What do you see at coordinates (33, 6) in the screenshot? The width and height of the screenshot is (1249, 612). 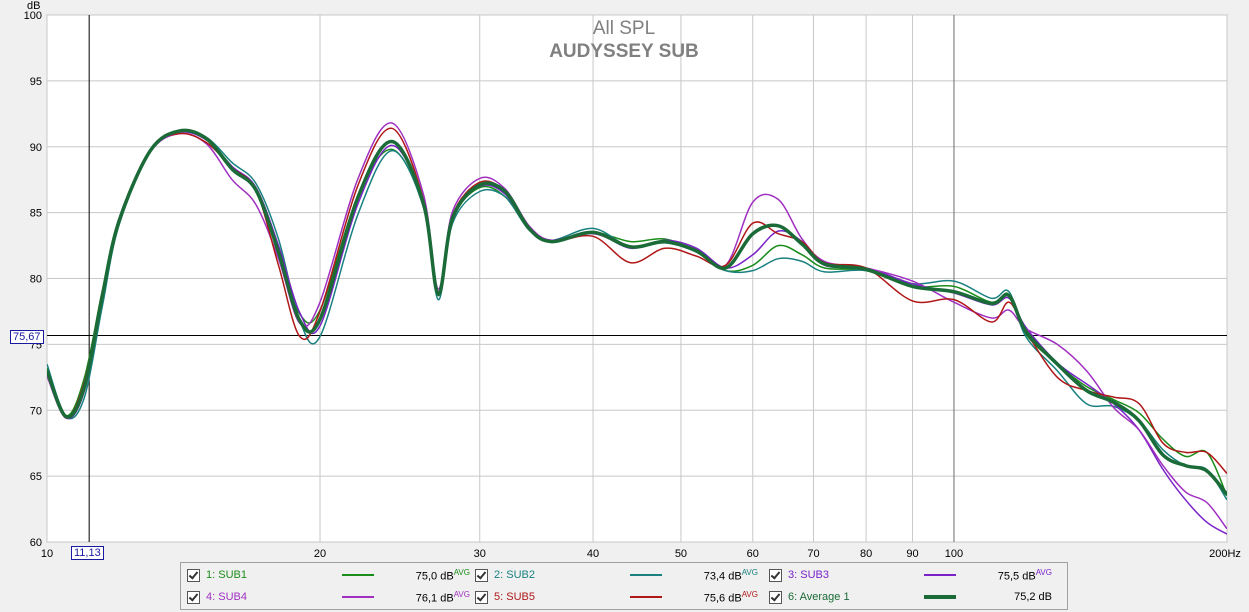 I see `y-axis-label: dB` at bounding box center [33, 6].